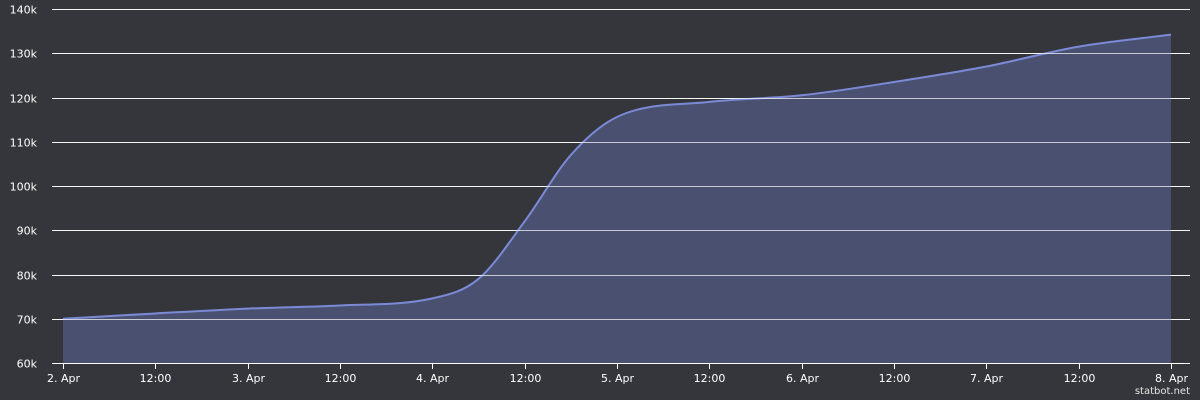 The height and width of the screenshot is (400, 1200). What do you see at coordinates (27, 231) in the screenshot?
I see `y-tick-label: 90k` at bounding box center [27, 231].